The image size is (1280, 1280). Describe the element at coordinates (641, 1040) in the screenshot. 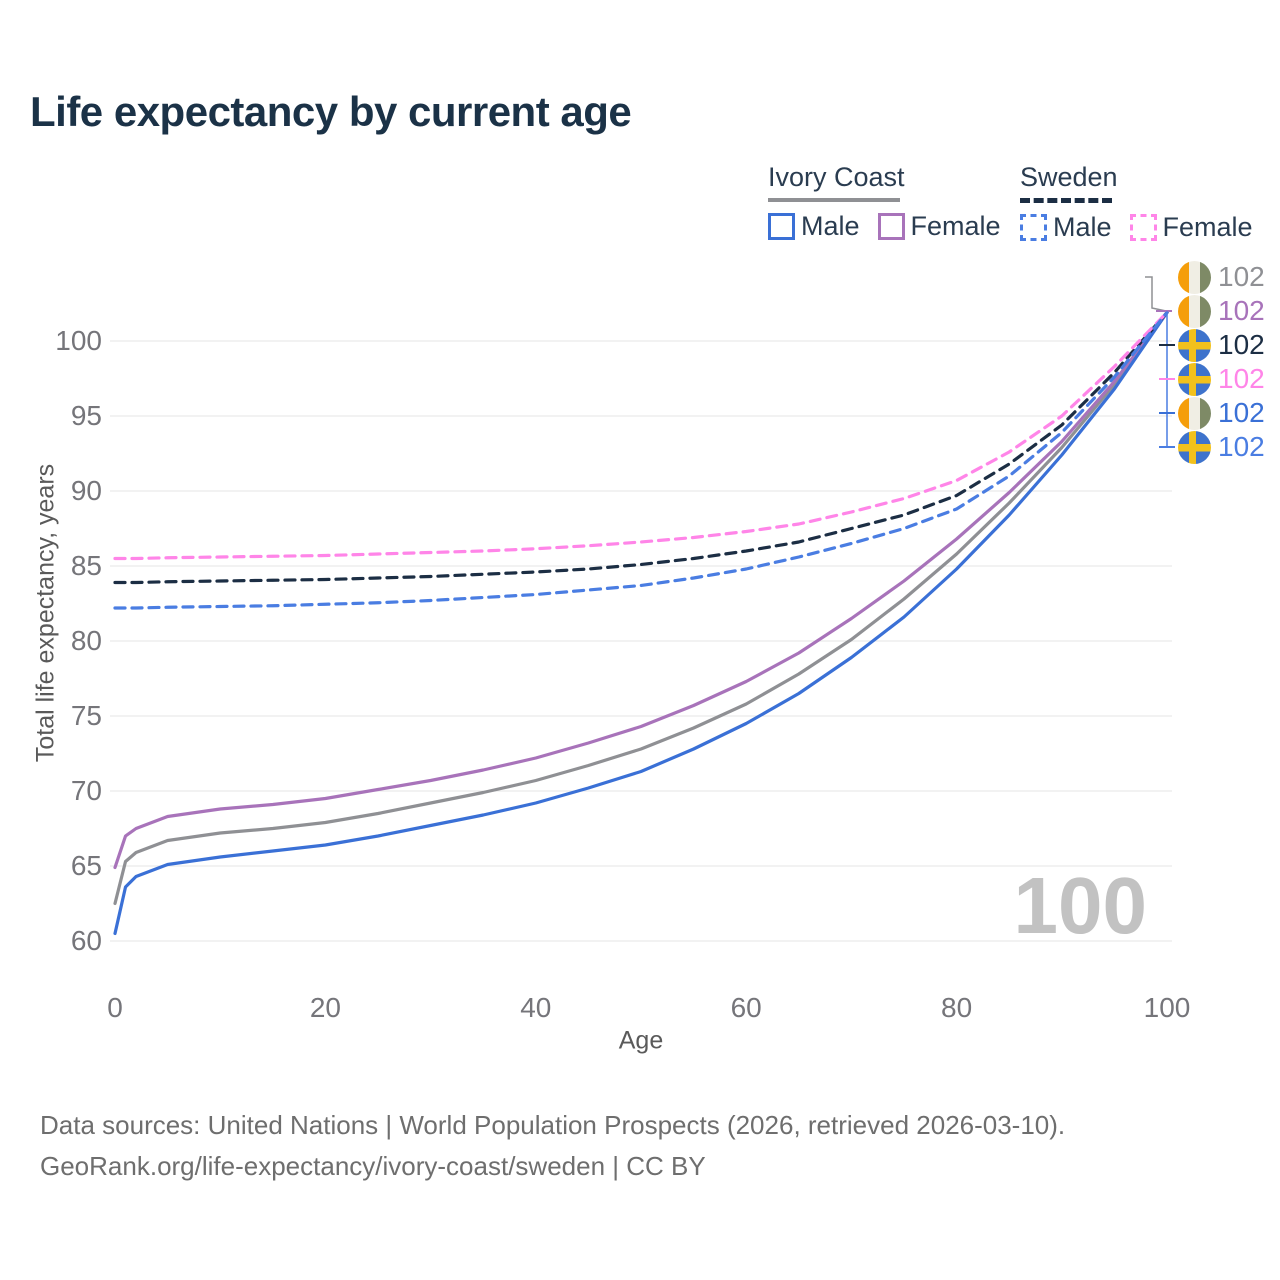

I see `x-axis-title: Age` at that location.